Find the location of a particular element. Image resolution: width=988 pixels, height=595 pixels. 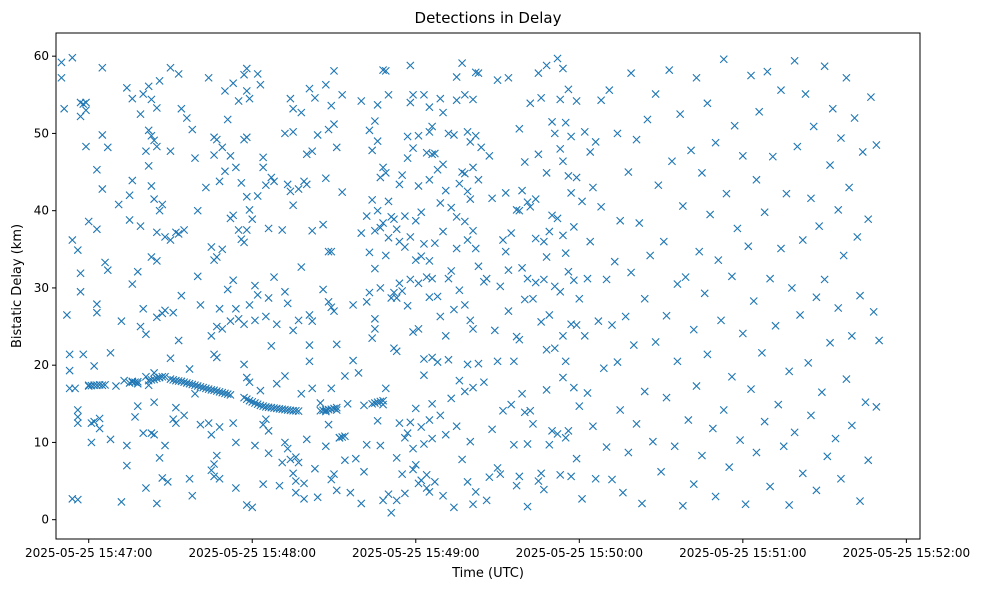

x-tick-label: 2025-05-25 15:51:00 is located at coordinates (742, 553).